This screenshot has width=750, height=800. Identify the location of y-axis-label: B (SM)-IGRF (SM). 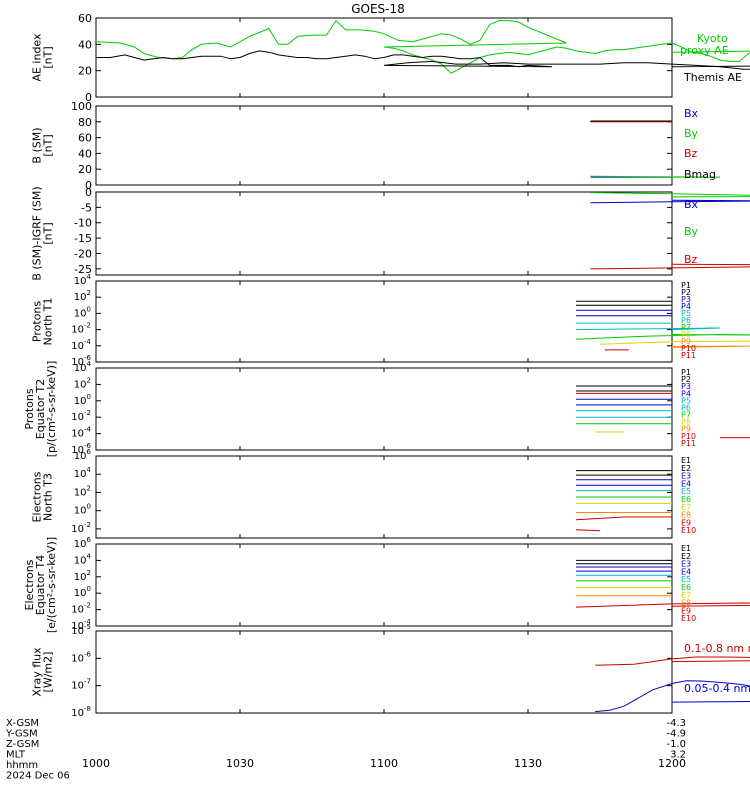
(37, 233).